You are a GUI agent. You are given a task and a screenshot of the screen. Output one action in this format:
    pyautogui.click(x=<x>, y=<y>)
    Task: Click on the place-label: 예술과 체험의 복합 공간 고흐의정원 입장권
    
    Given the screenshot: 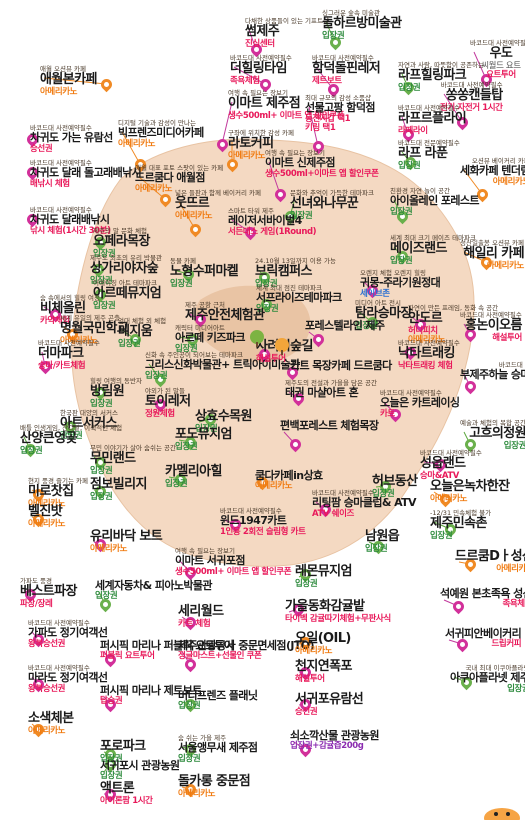 What is the action you would take?
    pyautogui.click(x=492, y=435)
    